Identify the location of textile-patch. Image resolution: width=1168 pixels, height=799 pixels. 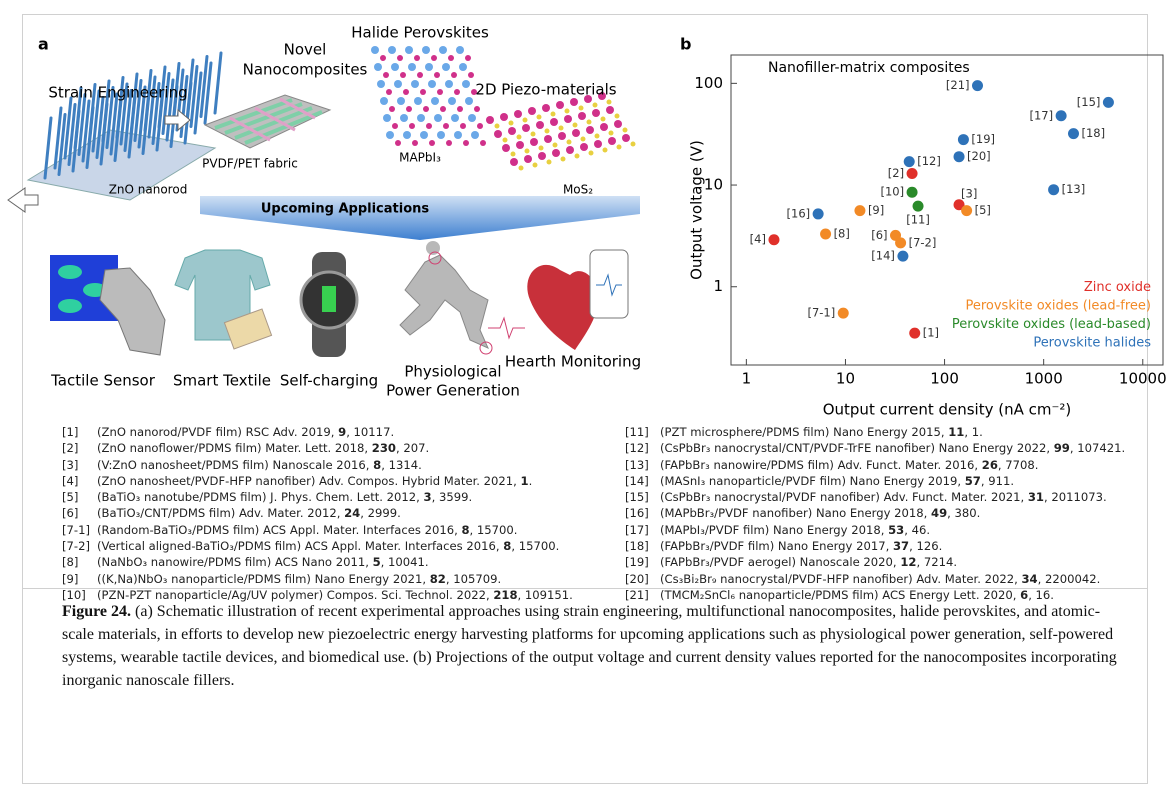
(248, 329).